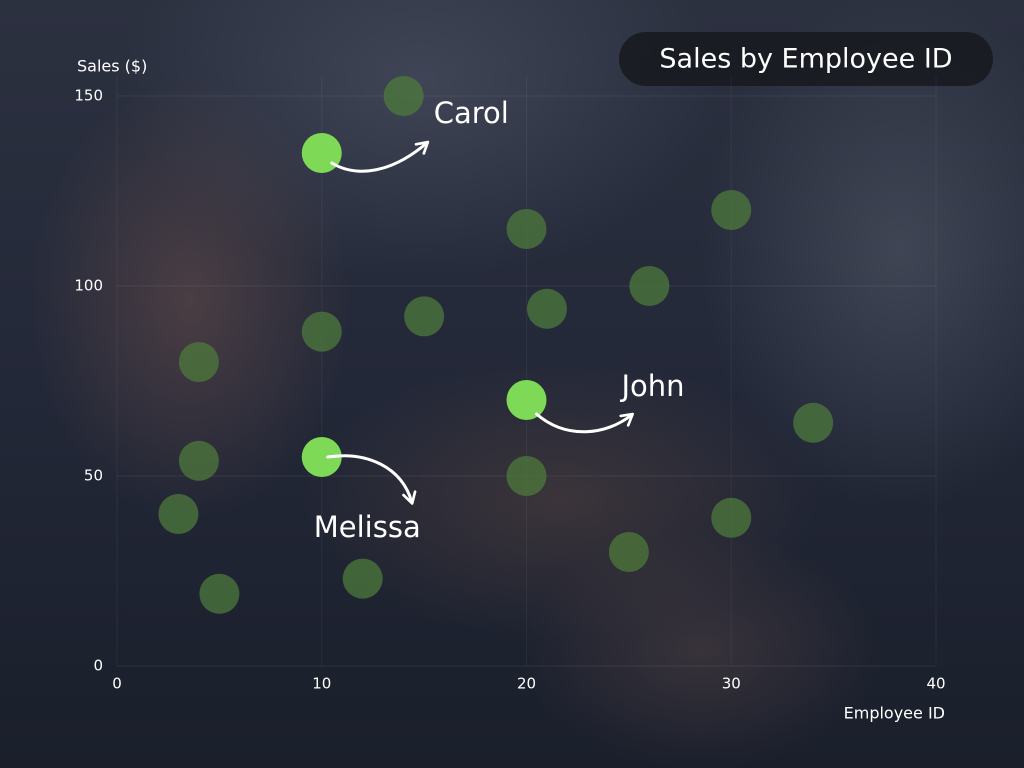 The width and height of the screenshot is (1024, 768). What do you see at coordinates (935, 684) in the screenshot?
I see `x-tick-label: 40` at bounding box center [935, 684].